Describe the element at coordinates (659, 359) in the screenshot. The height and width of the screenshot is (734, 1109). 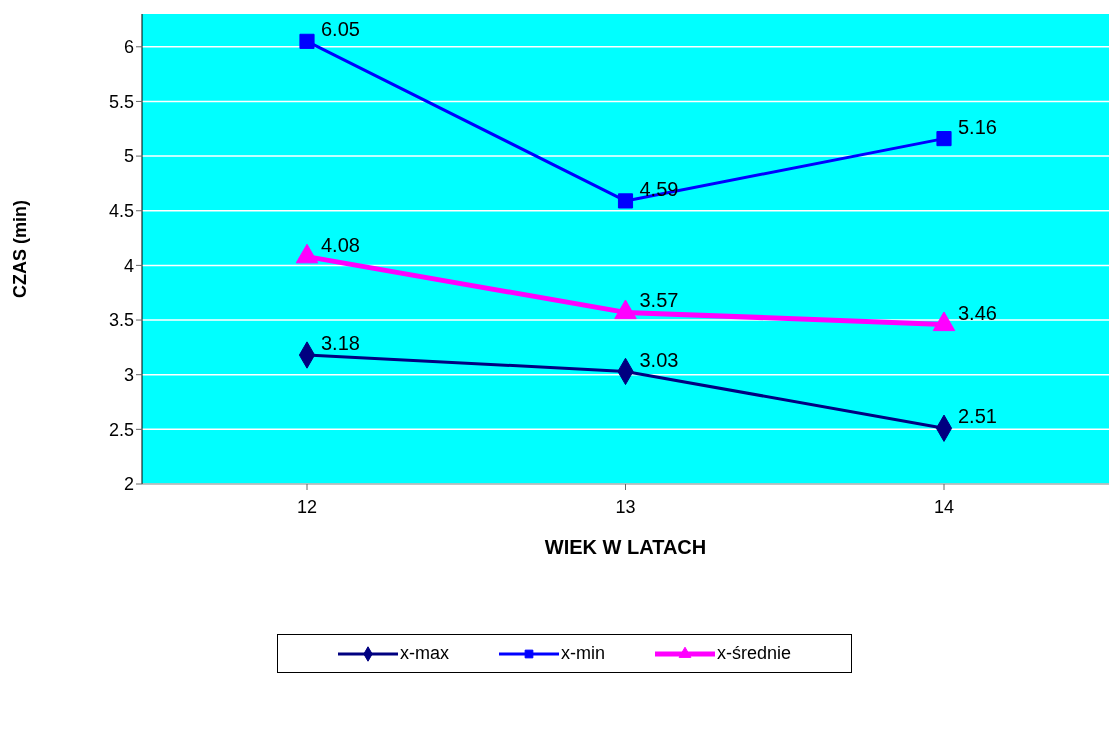
I see `data-label: 3.03` at that location.